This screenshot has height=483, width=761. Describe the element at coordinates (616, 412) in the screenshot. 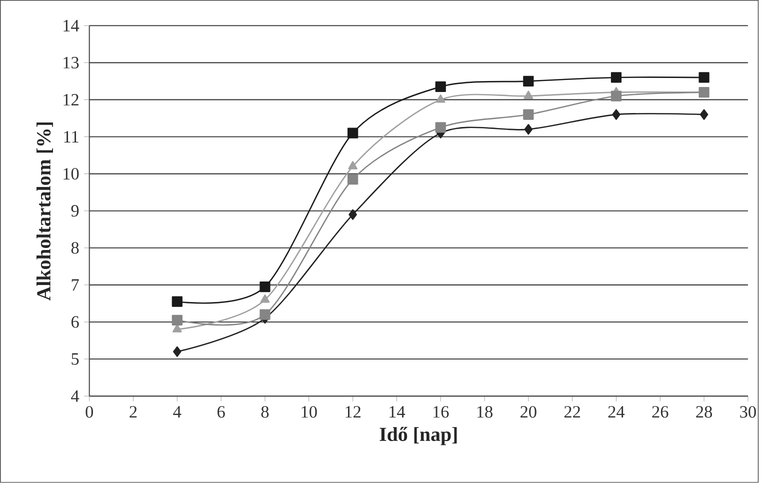

I see `x-tick-label: 24` at that location.